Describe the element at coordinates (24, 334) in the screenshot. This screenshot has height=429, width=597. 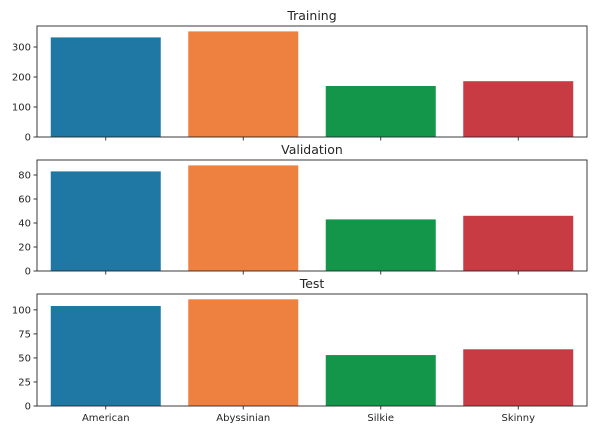
I see `y-tick-label: 75` at that location.